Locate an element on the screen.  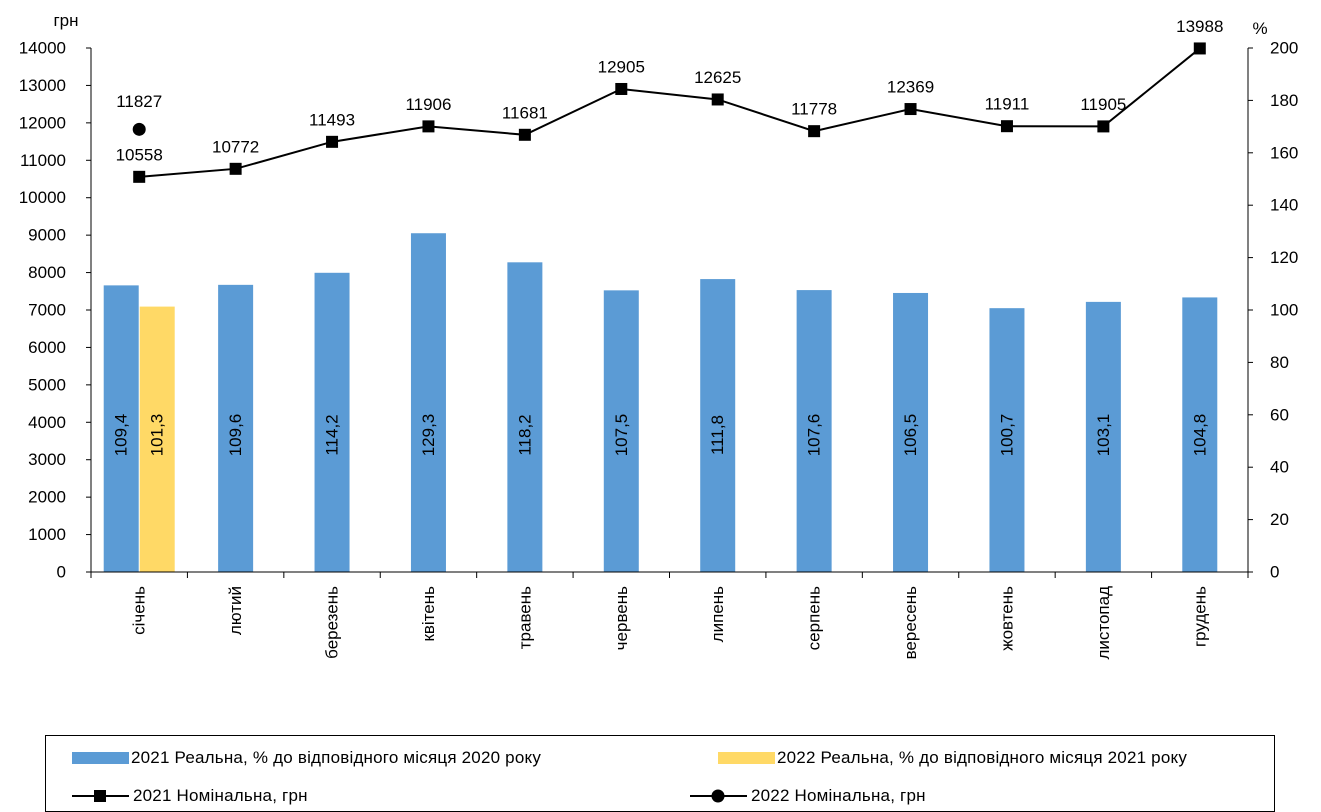
line-value-label: 11906 is located at coordinates (428, 104).